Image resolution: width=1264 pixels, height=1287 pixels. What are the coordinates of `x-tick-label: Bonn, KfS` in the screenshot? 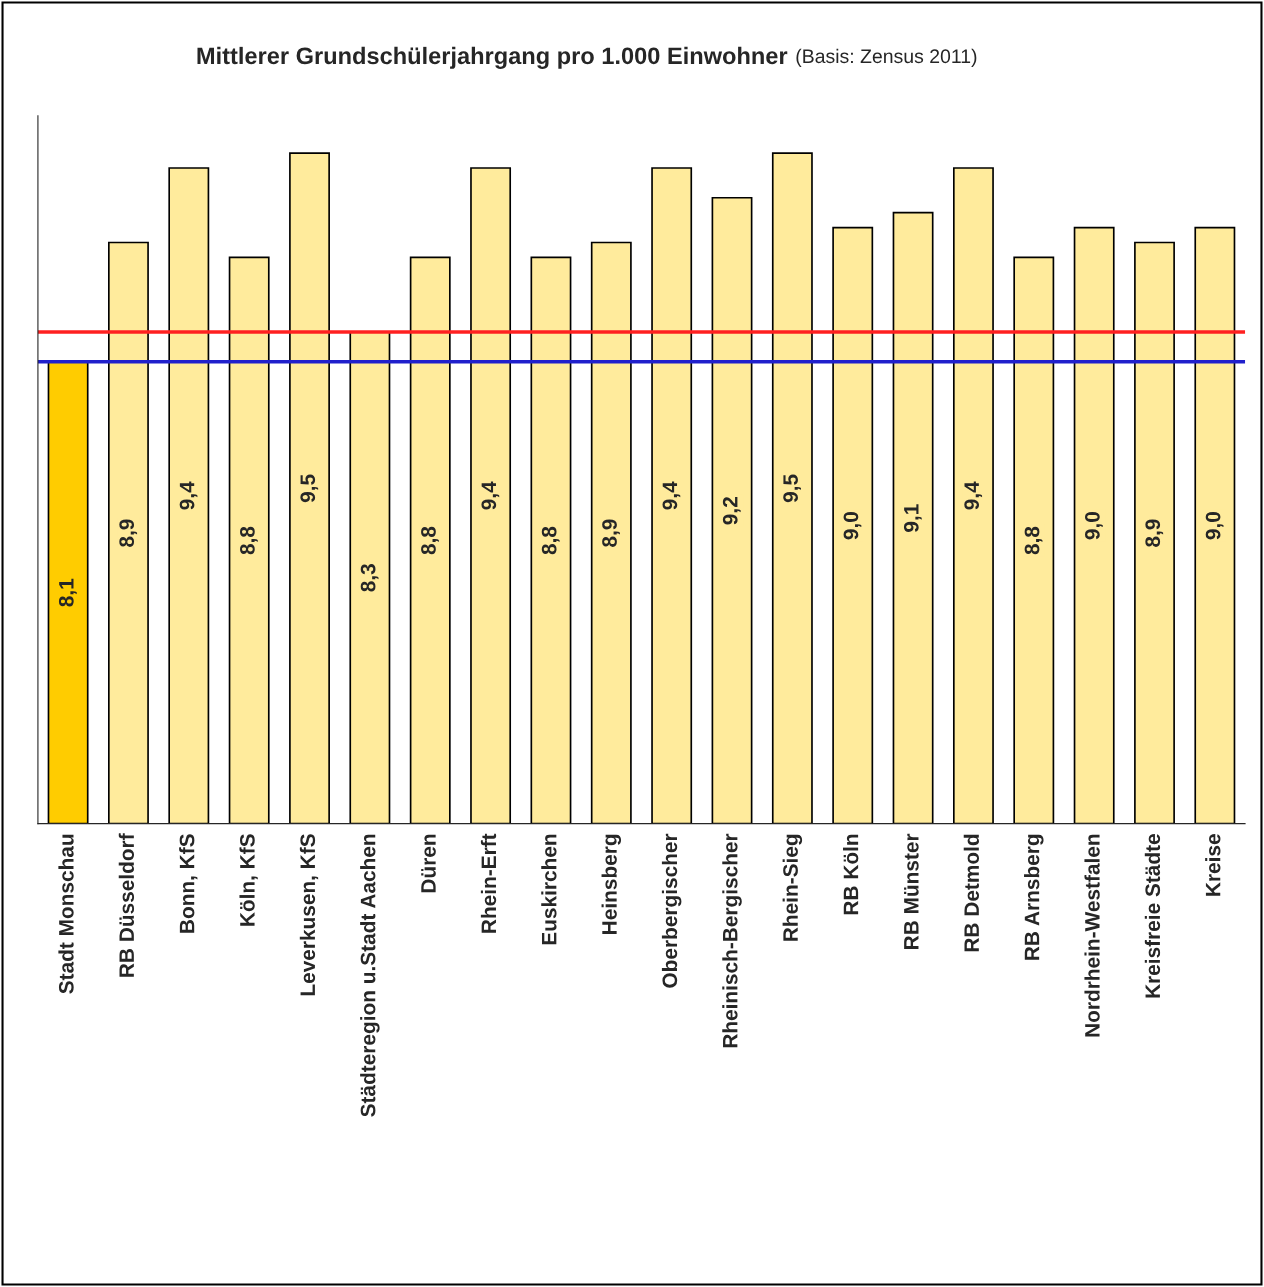 It's located at (188, 883).